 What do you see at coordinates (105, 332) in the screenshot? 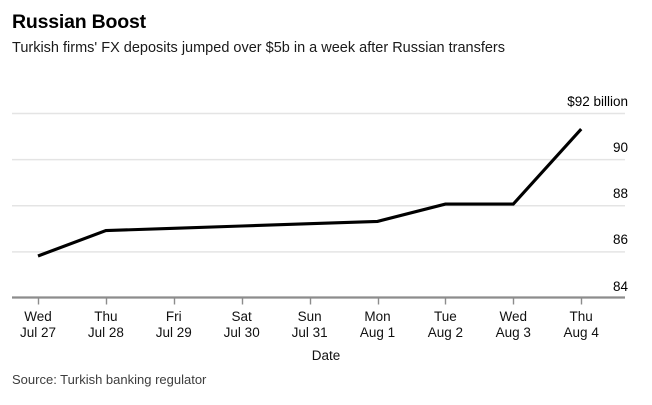
I see `x-tick-date: Jul 28` at bounding box center [105, 332].